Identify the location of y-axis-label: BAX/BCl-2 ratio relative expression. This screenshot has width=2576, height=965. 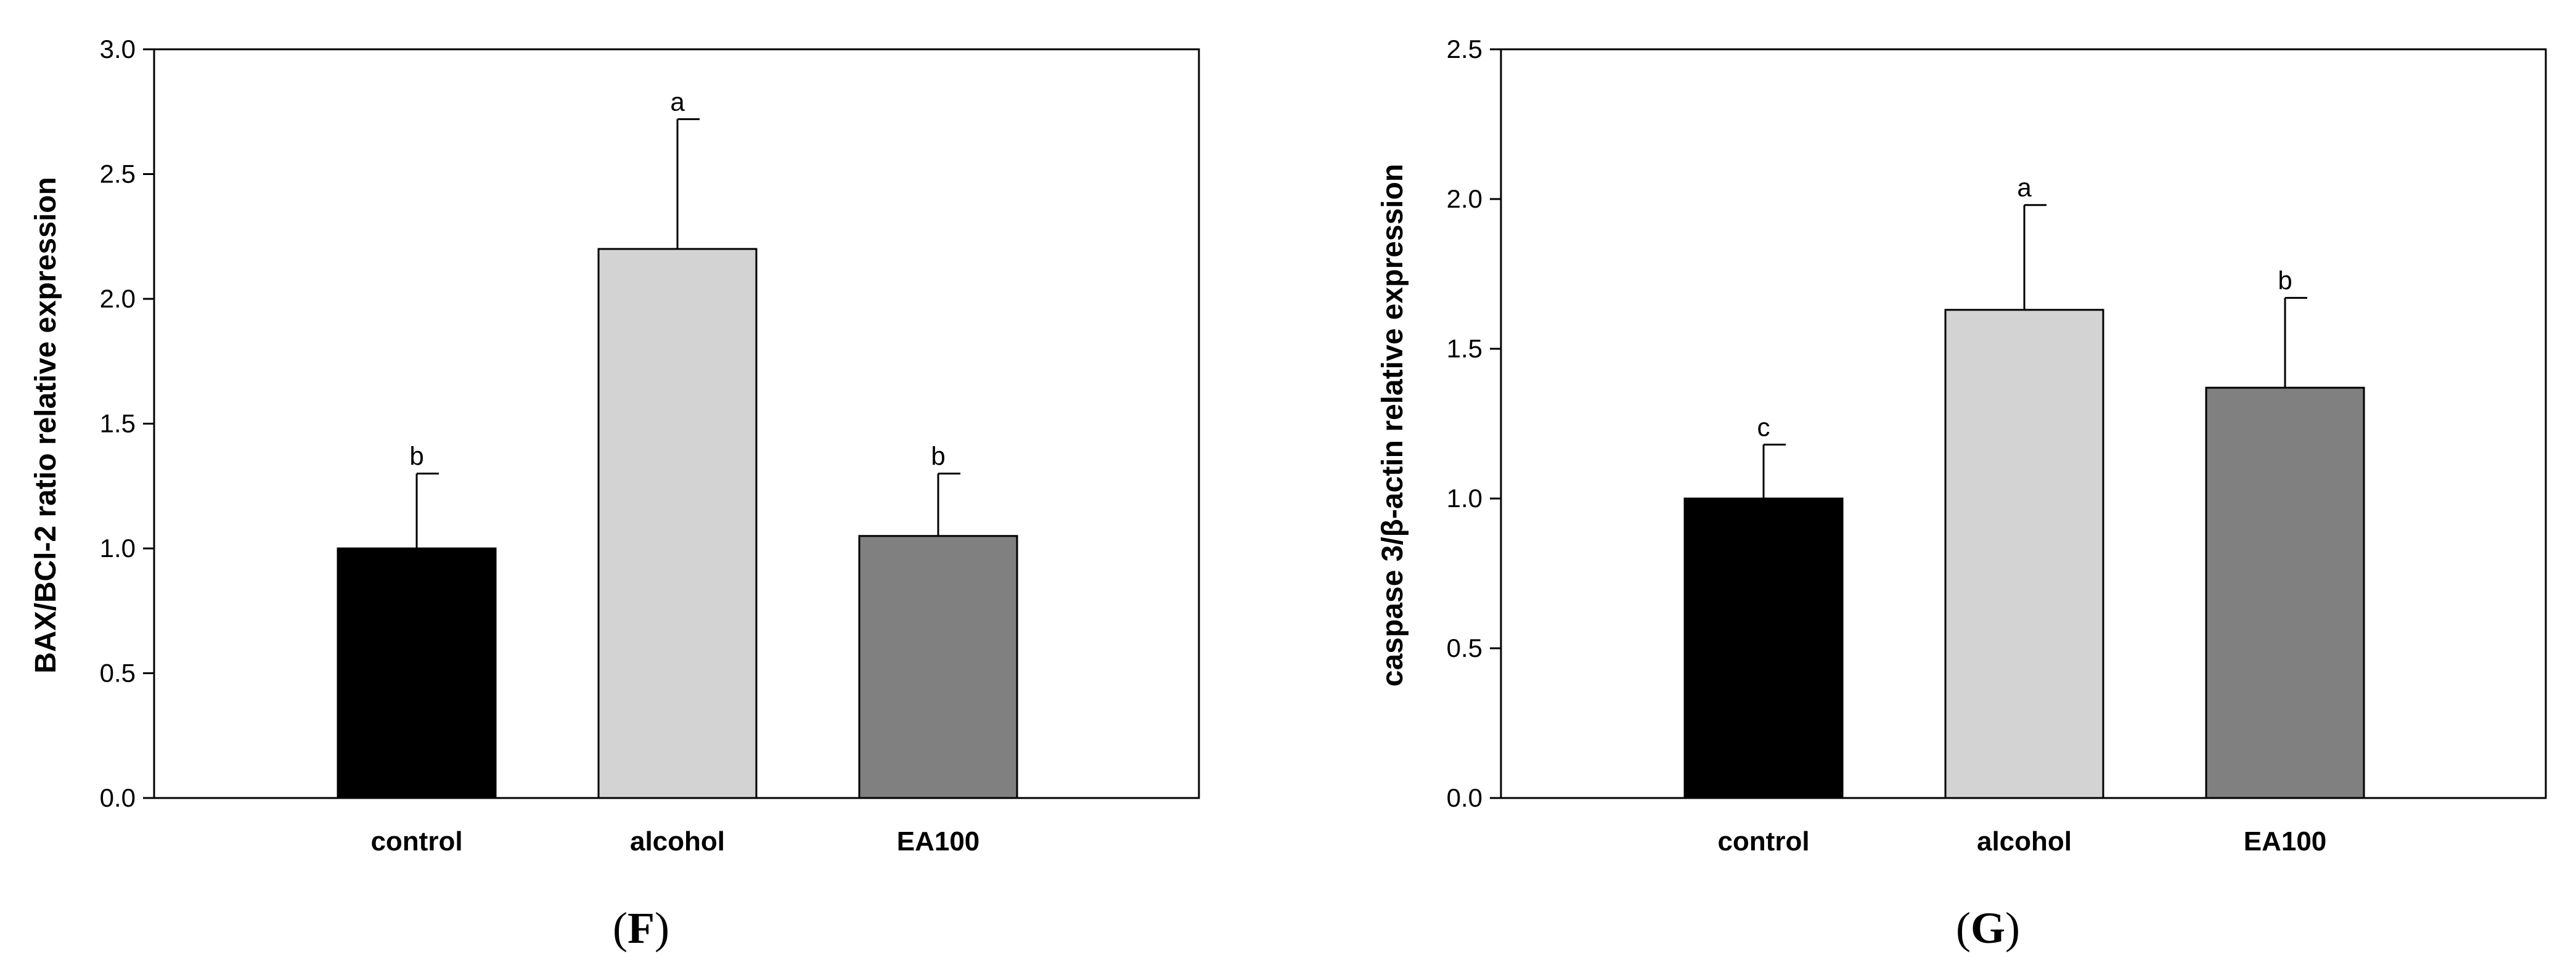
(46, 426).